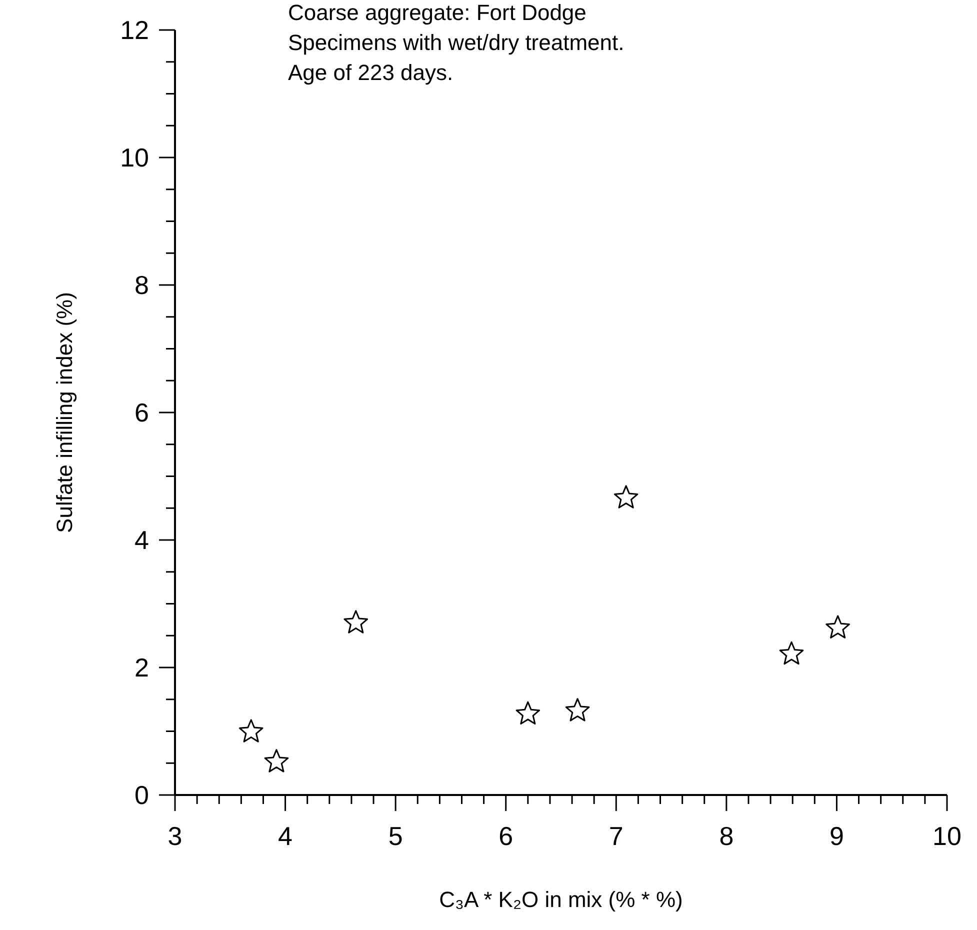 This screenshot has width=977, height=930. Describe the element at coordinates (141, 413) in the screenshot. I see `y-tick-label: 6` at that location.